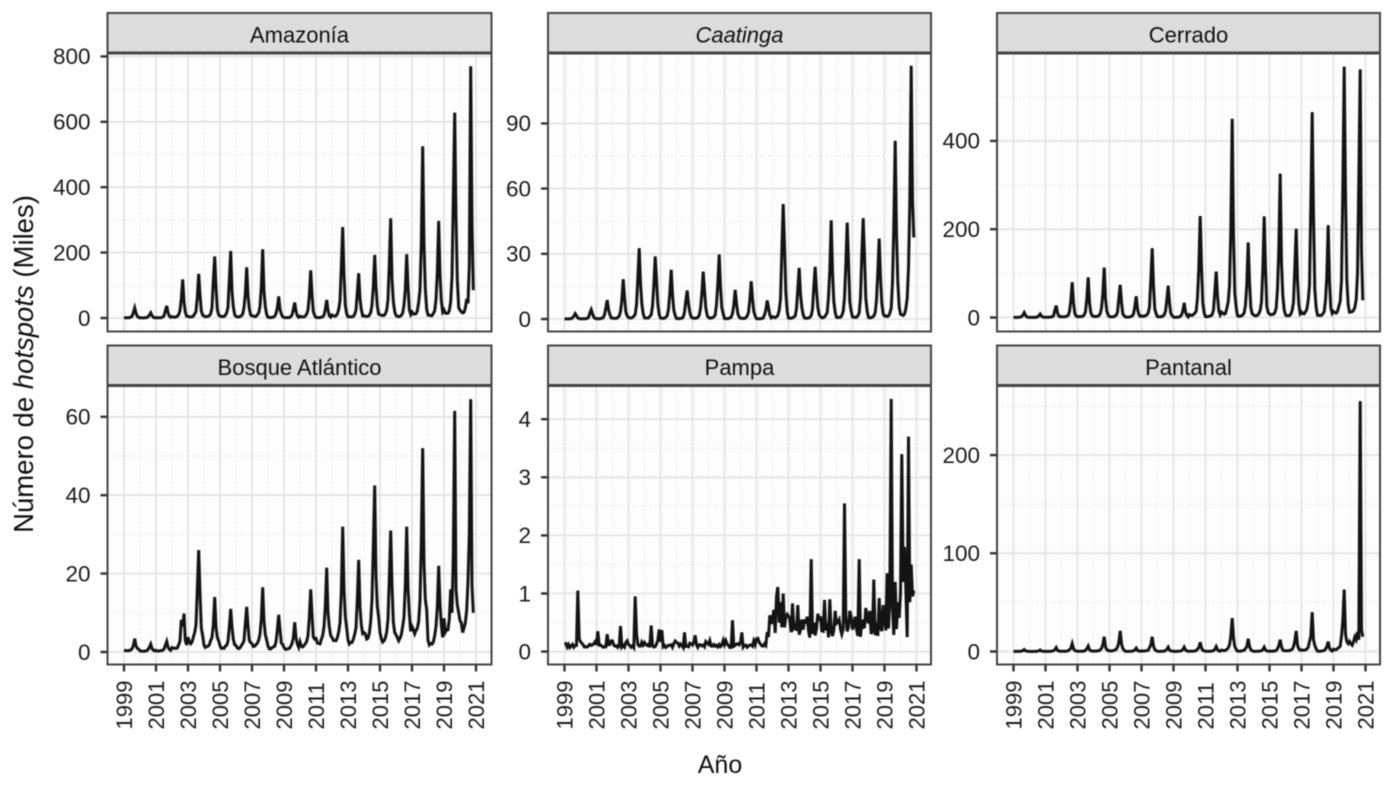  Describe the element at coordinates (720, 765) in the screenshot. I see `svg-text: Año` at that location.